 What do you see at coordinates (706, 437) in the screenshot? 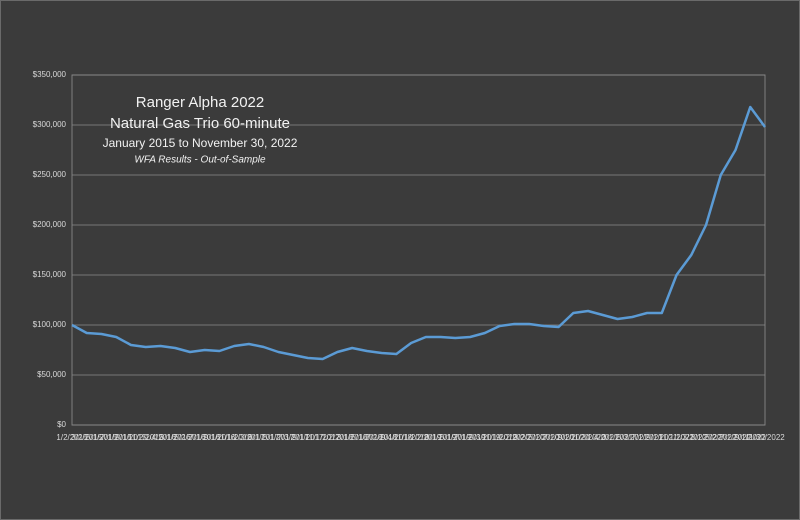
I see `x-tick-label: 3/1/2022` at bounding box center [706, 437].